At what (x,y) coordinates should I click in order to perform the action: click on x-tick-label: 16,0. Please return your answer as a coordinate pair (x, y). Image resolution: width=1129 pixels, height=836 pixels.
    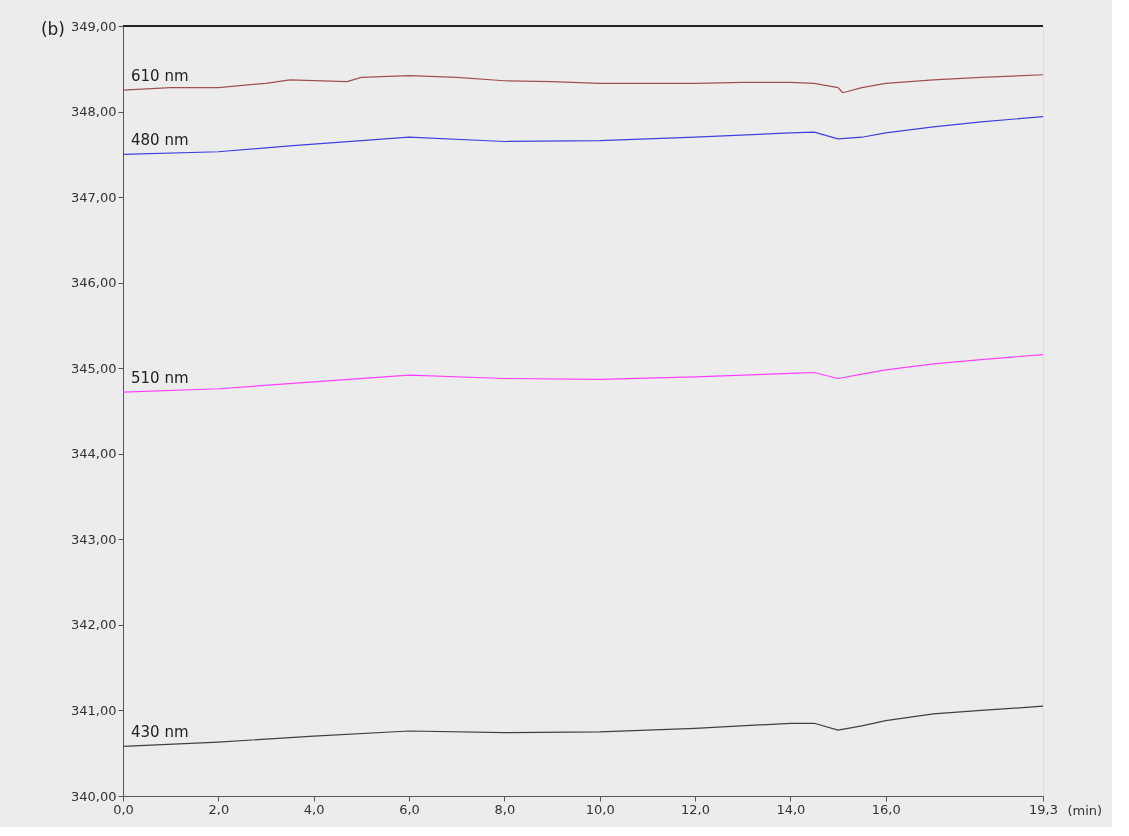
    Looking at the image, I should click on (886, 809).